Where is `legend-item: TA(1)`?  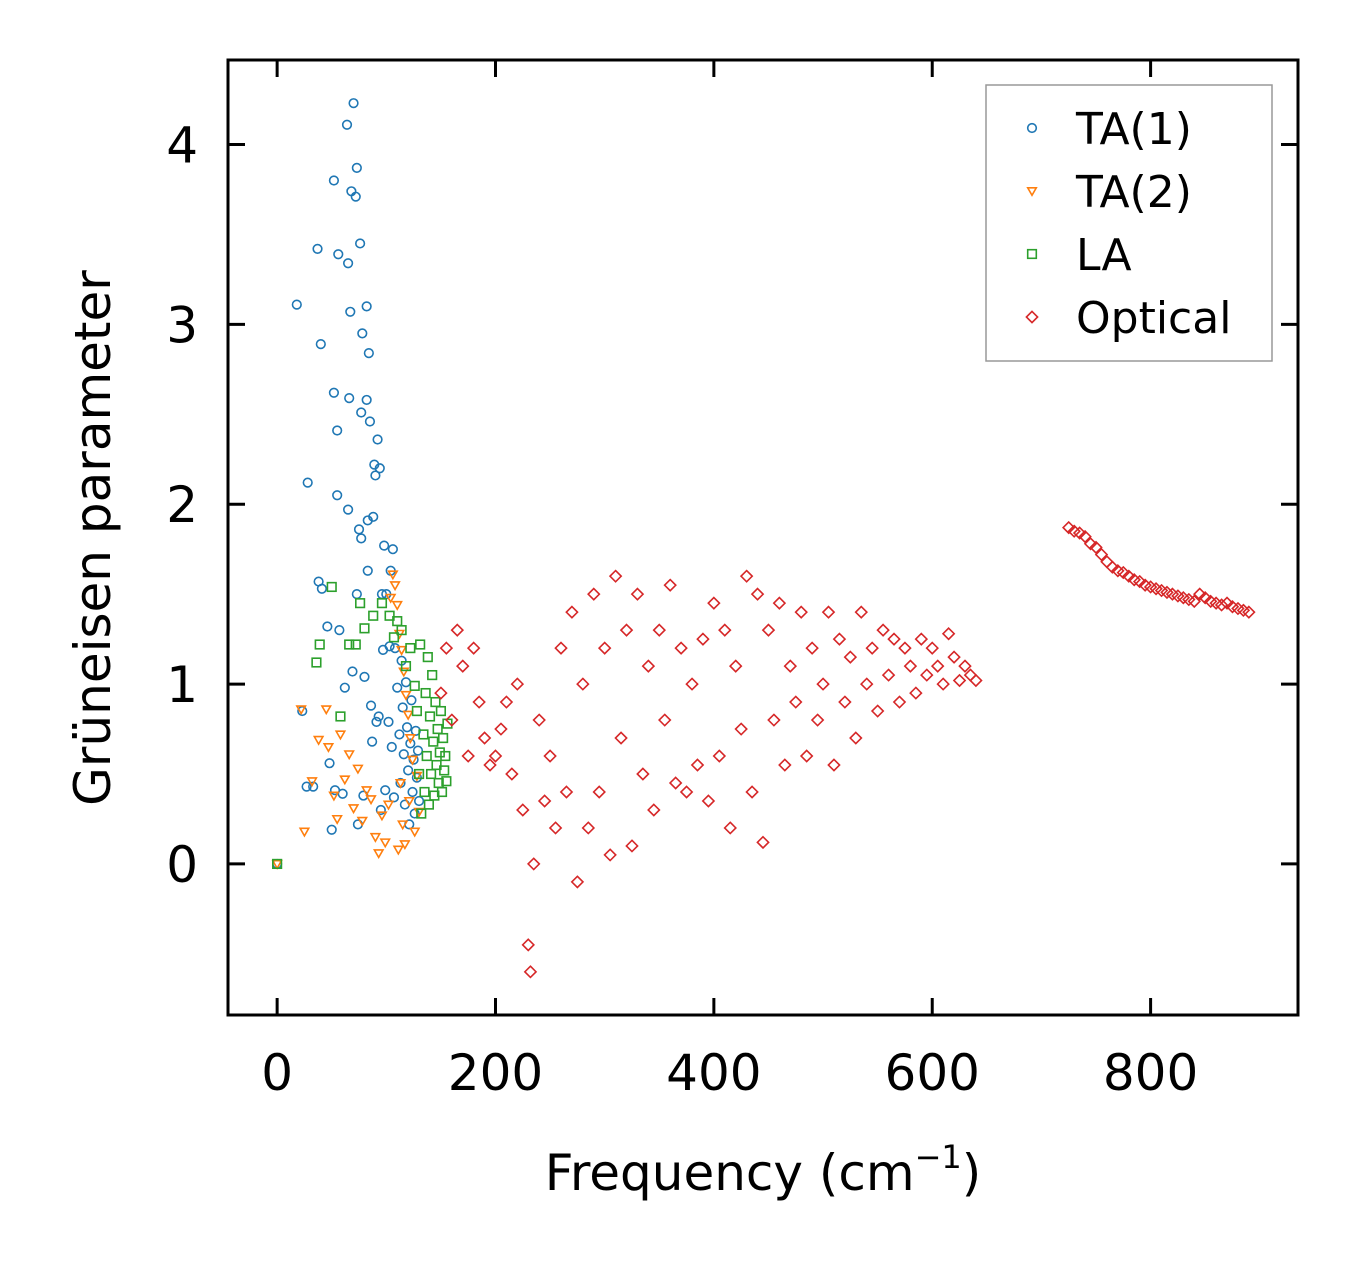
legend-item: TA(1) is located at coordinates (1109, 129).